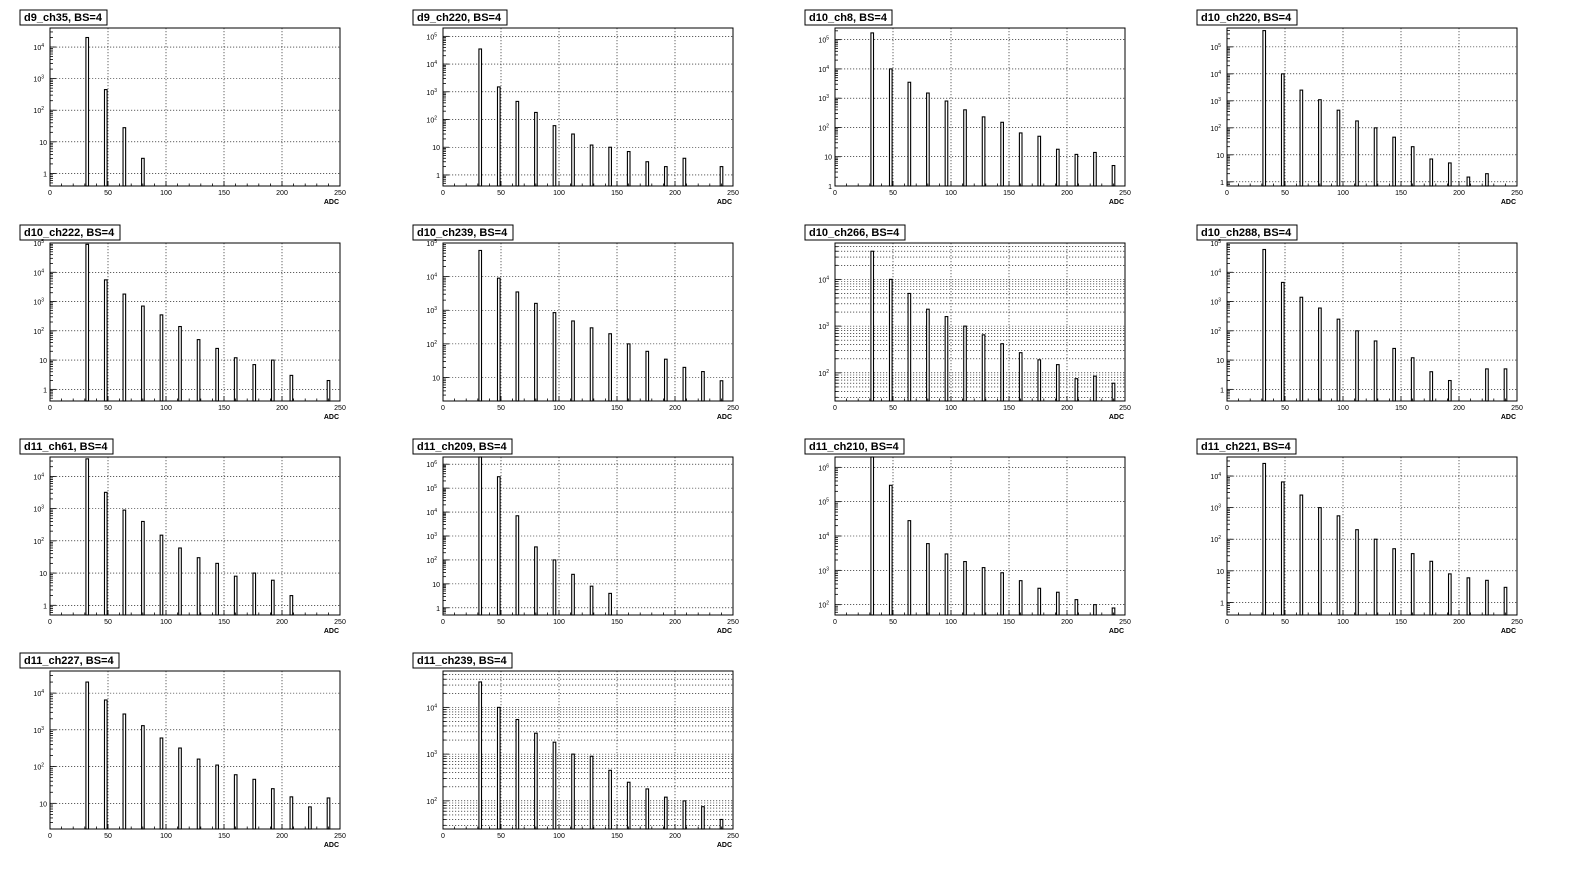 The image size is (1596, 872). What do you see at coordinates (66, 447) in the screenshot?
I see `chart-title: d11_ch61, BS=4` at bounding box center [66, 447].